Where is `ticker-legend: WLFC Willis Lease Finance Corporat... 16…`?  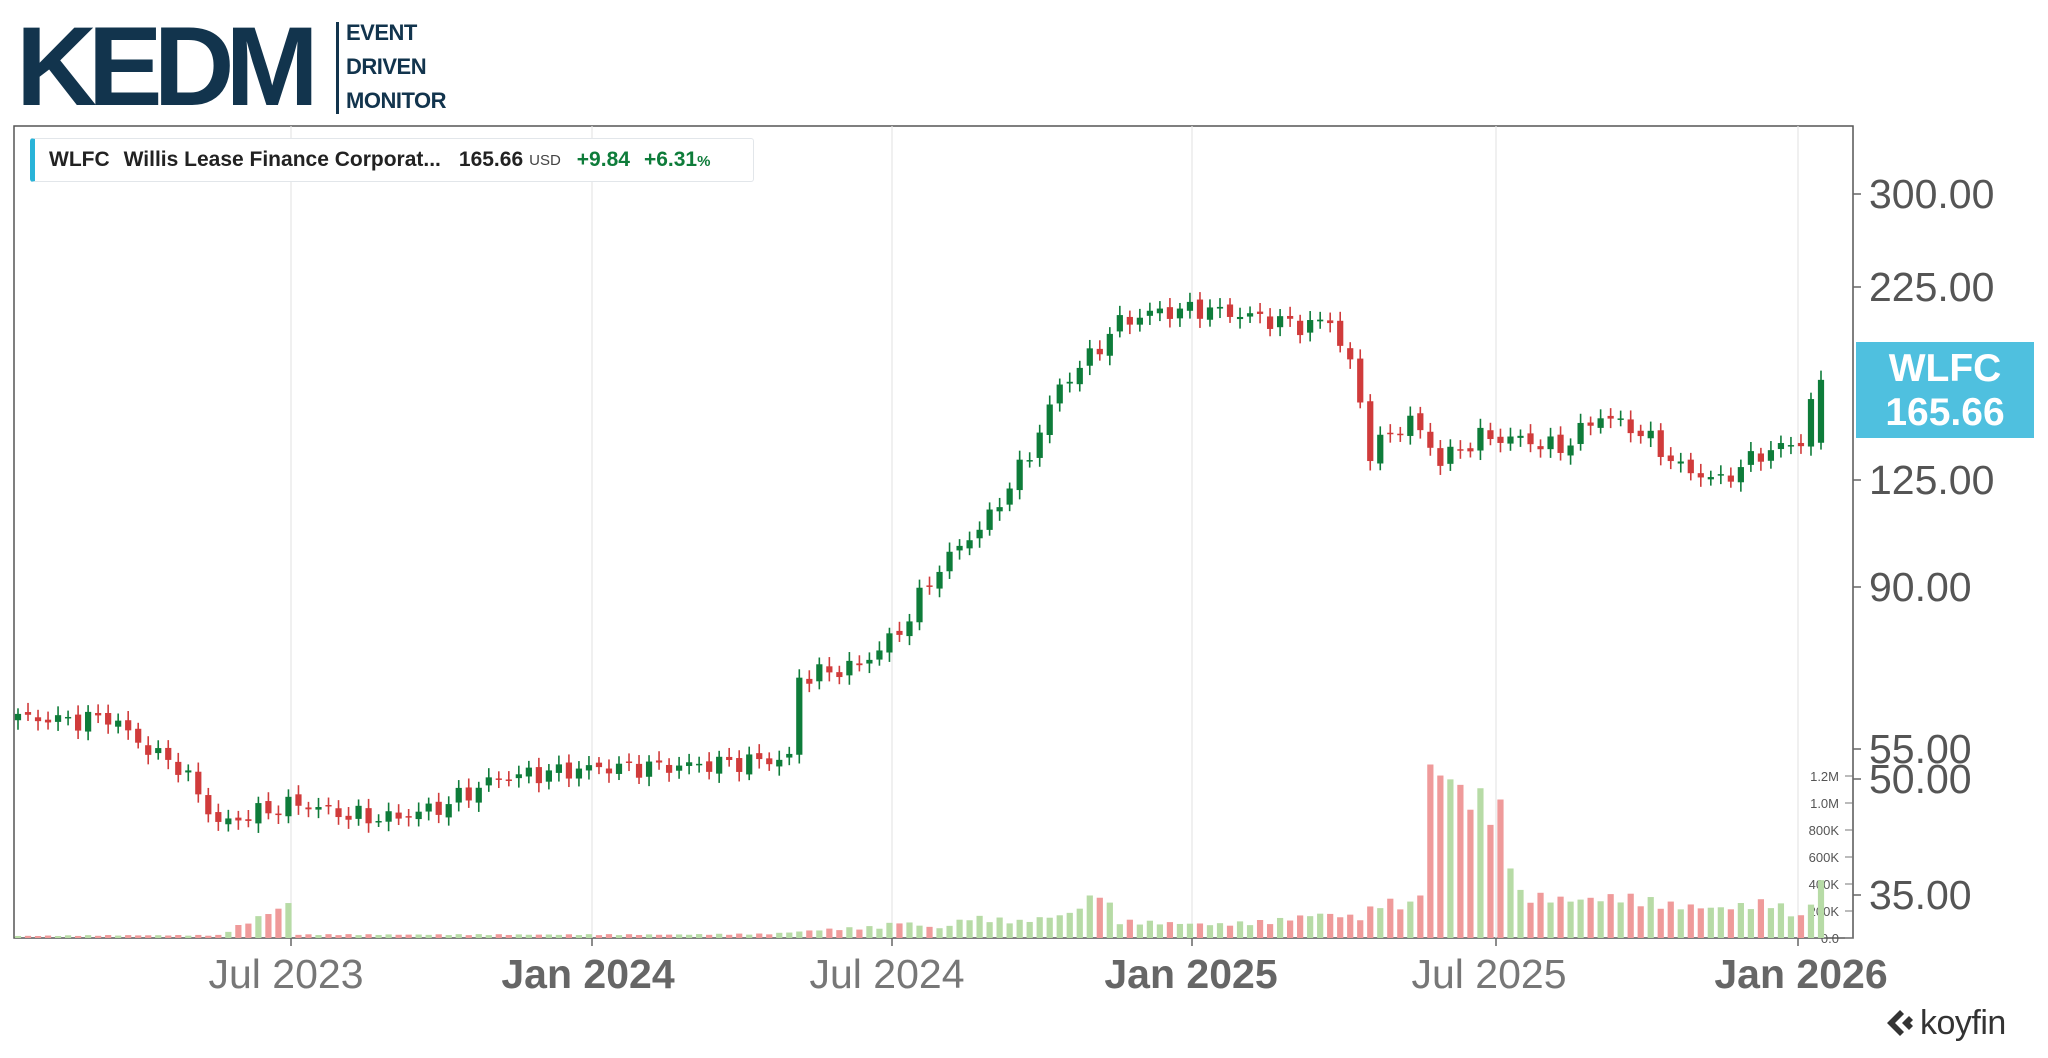
ticker-legend: WLFC Willis Lease Finance Corporat... 16… is located at coordinates (392, 160).